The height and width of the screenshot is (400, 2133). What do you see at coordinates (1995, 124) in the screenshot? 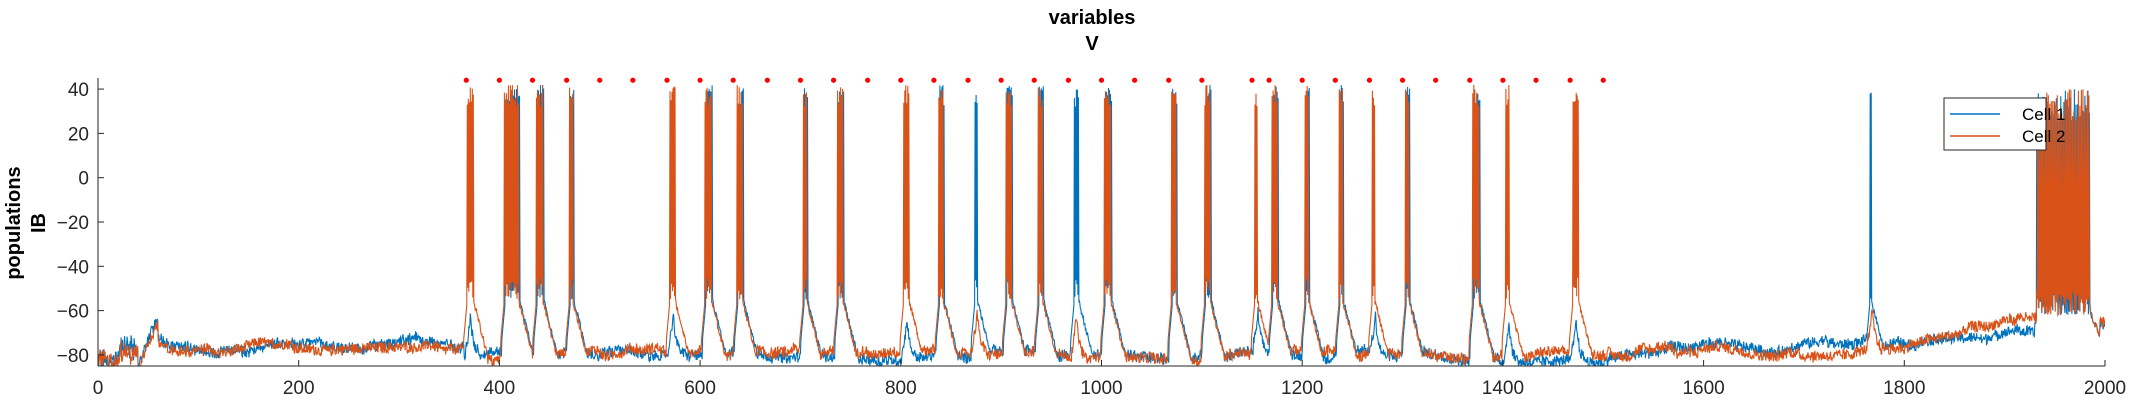
I see `legend-box` at bounding box center [1995, 124].